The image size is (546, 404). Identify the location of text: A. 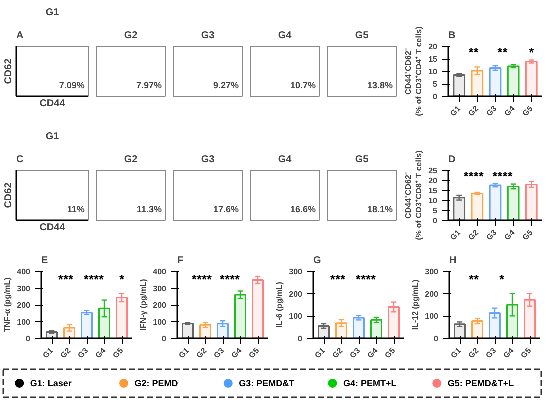
(20, 36).